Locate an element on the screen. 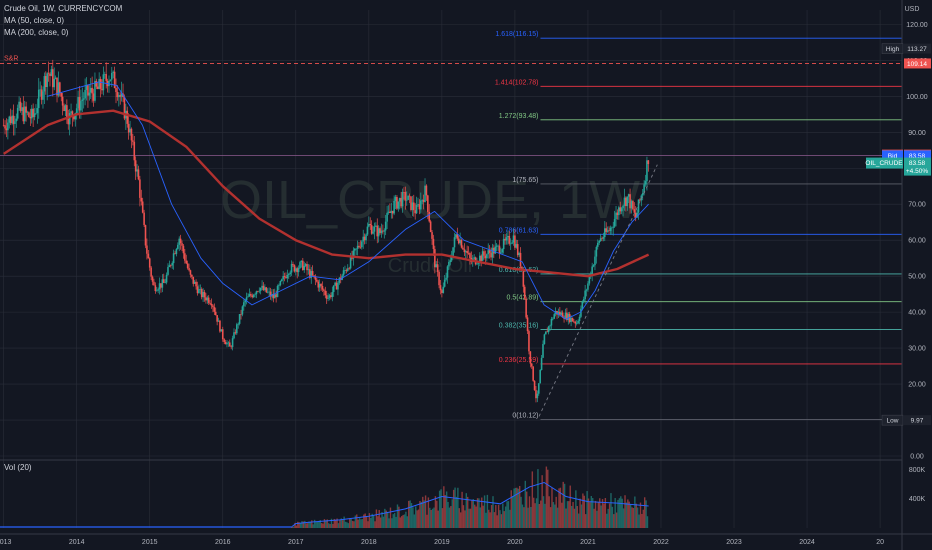 The image size is (932, 550). x-tick-label: 2021 is located at coordinates (588, 542).